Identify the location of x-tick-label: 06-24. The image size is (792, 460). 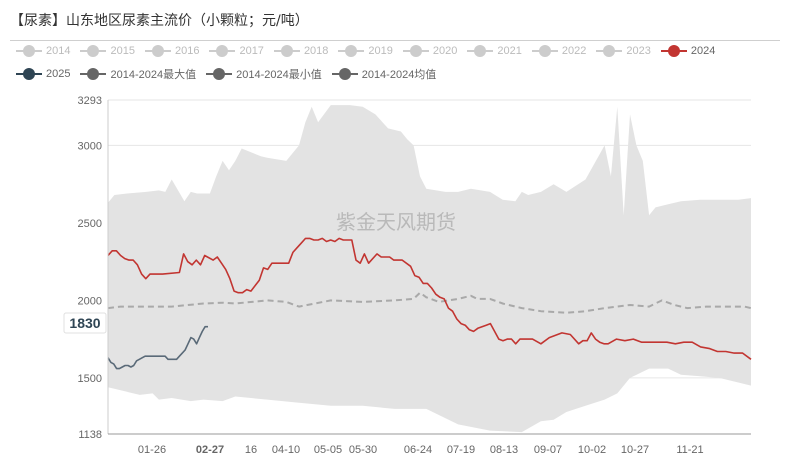
(418, 450).